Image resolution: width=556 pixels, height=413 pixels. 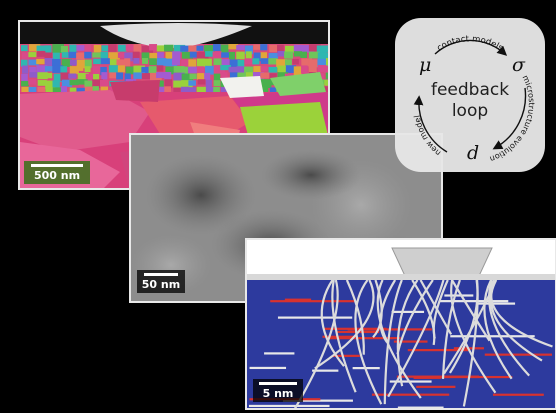 I want to click on d-symbol: d, so click(x=473, y=153).